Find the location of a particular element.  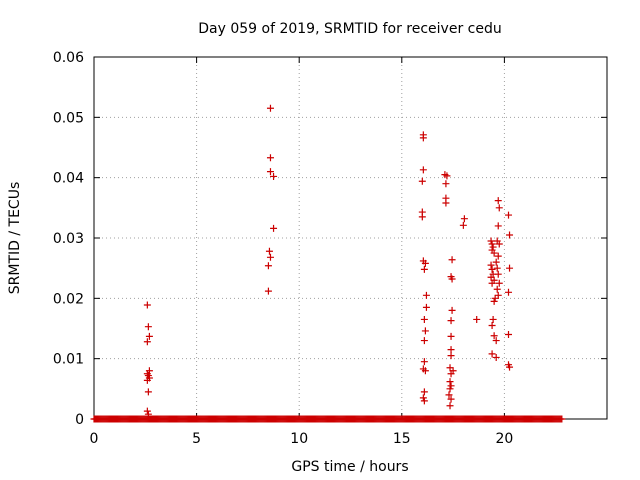

y-tick-label: 0.04 is located at coordinates (68, 179).